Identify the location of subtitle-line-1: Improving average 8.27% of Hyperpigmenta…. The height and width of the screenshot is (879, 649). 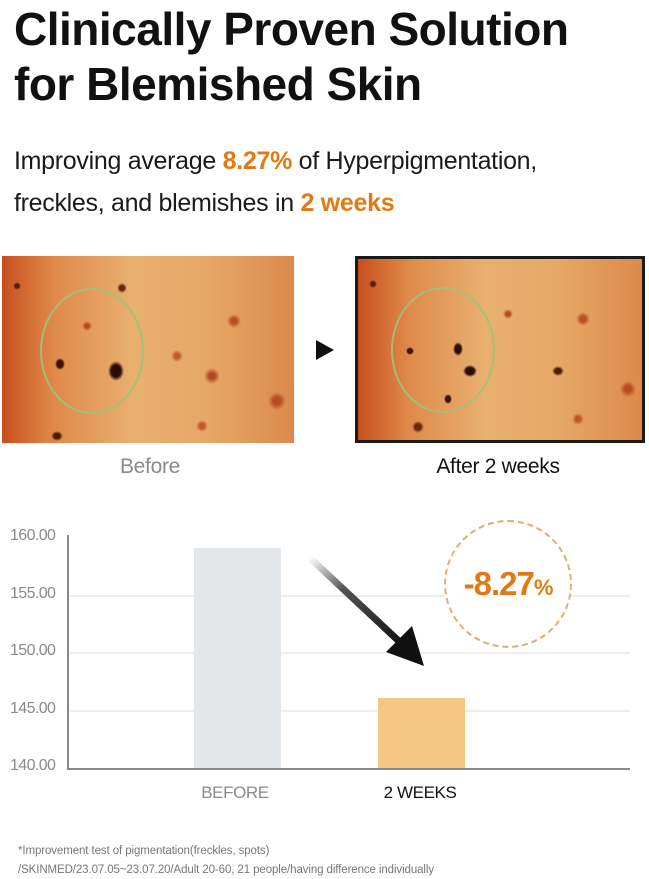
(275, 161).